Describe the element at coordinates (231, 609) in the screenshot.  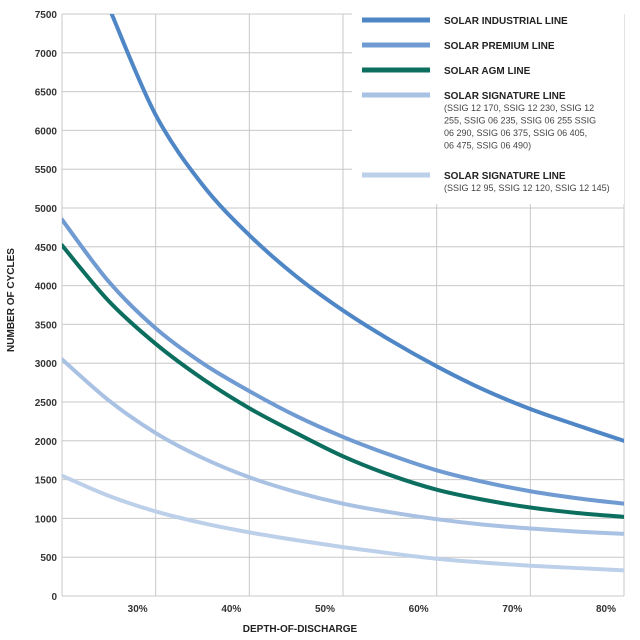
I see `x-tick-label: 40%` at that location.